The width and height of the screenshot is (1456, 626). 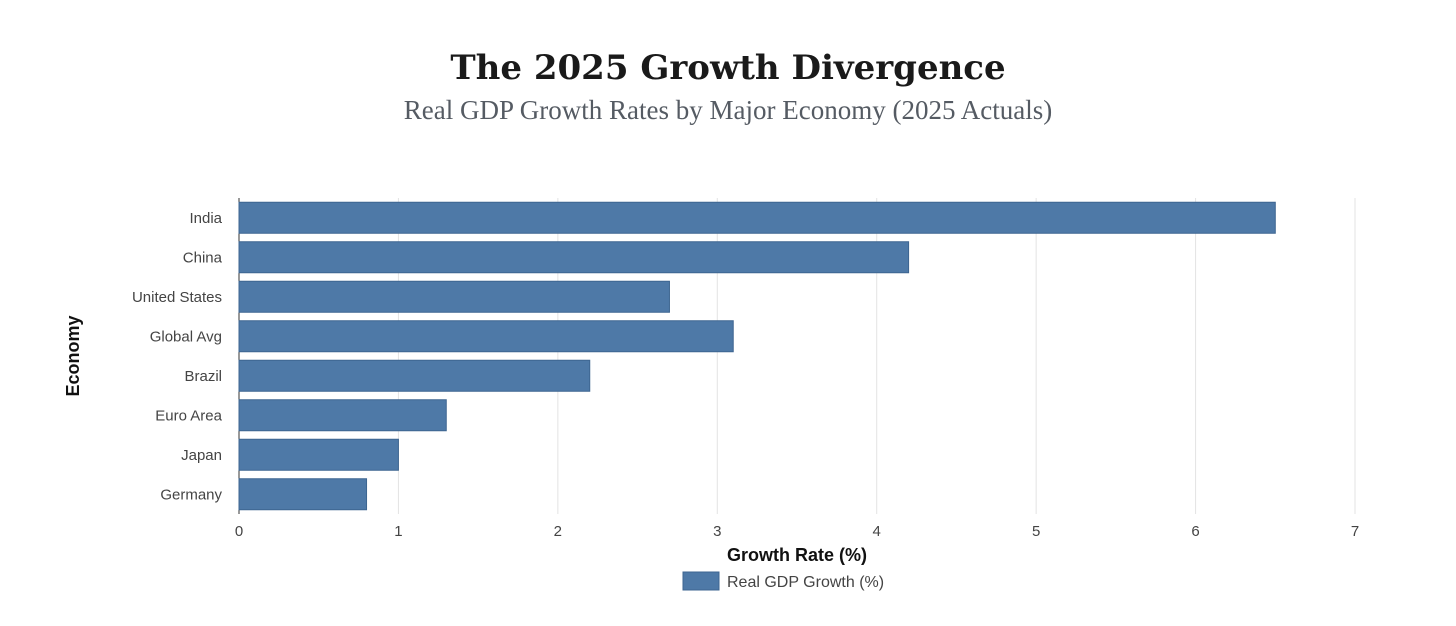 I want to click on bar-united-states, so click(x=454, y=296).